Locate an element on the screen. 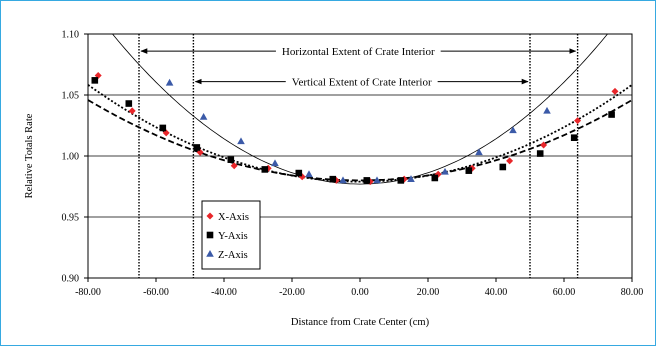 The width and height of the screenshot is (656, 347). y-tick-label: 0.95 is located at coordinates (71, 218).